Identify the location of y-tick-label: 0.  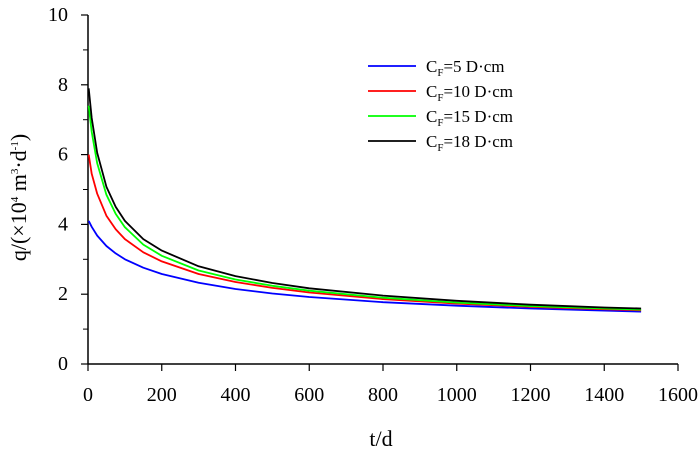
(63, 364).